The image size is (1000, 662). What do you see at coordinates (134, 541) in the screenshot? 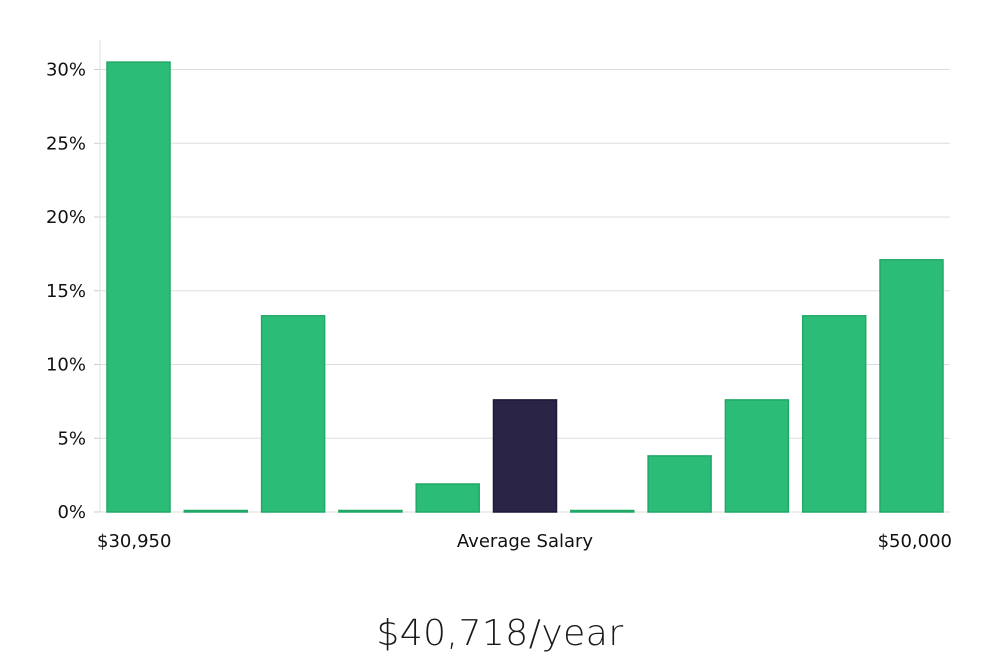
I see `x-min-label: $30,950` at bounding box center [134, 541].